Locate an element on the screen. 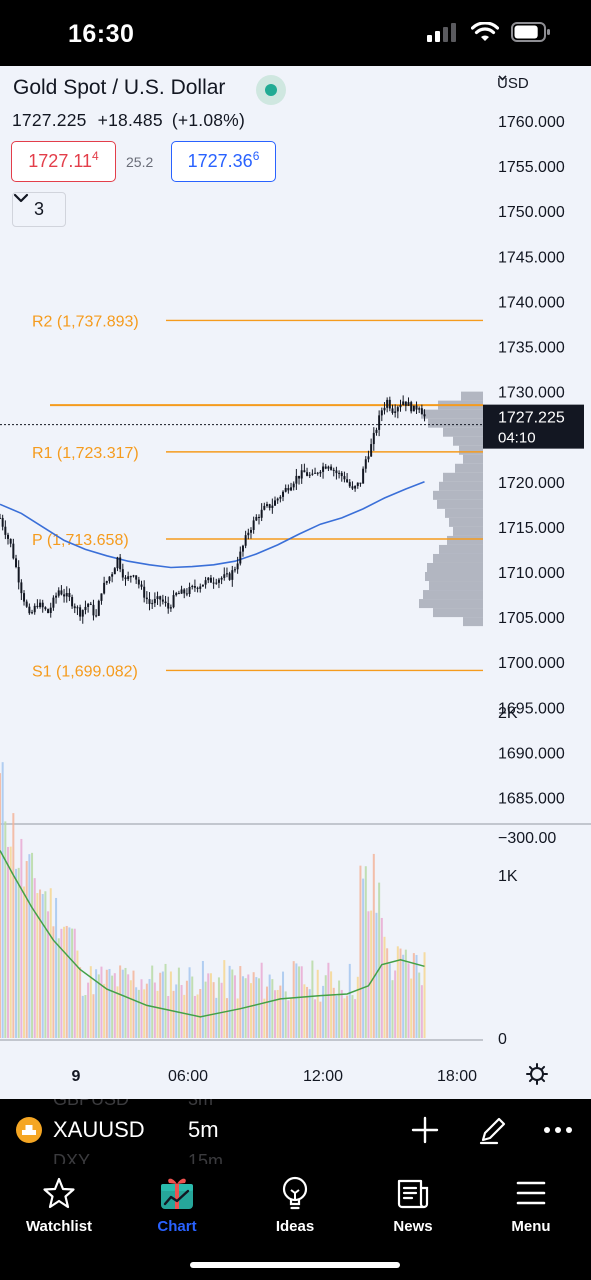  time-axis-label: 18:00 is located at coordinates (457, 1076).